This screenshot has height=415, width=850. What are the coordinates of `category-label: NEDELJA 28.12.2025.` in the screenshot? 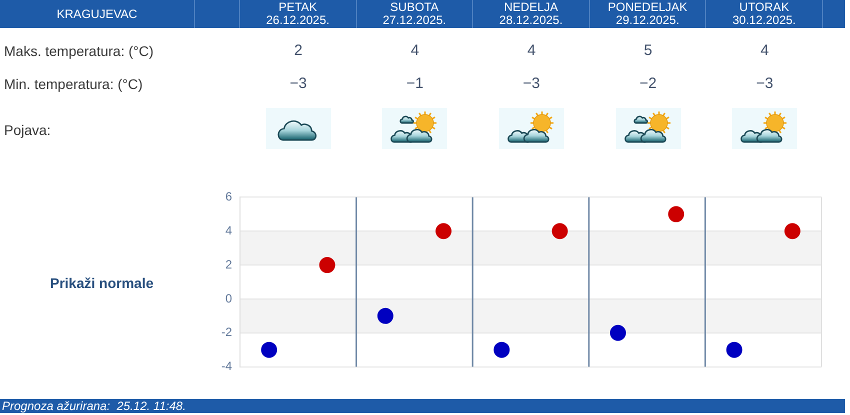 It's located at (531, 13).